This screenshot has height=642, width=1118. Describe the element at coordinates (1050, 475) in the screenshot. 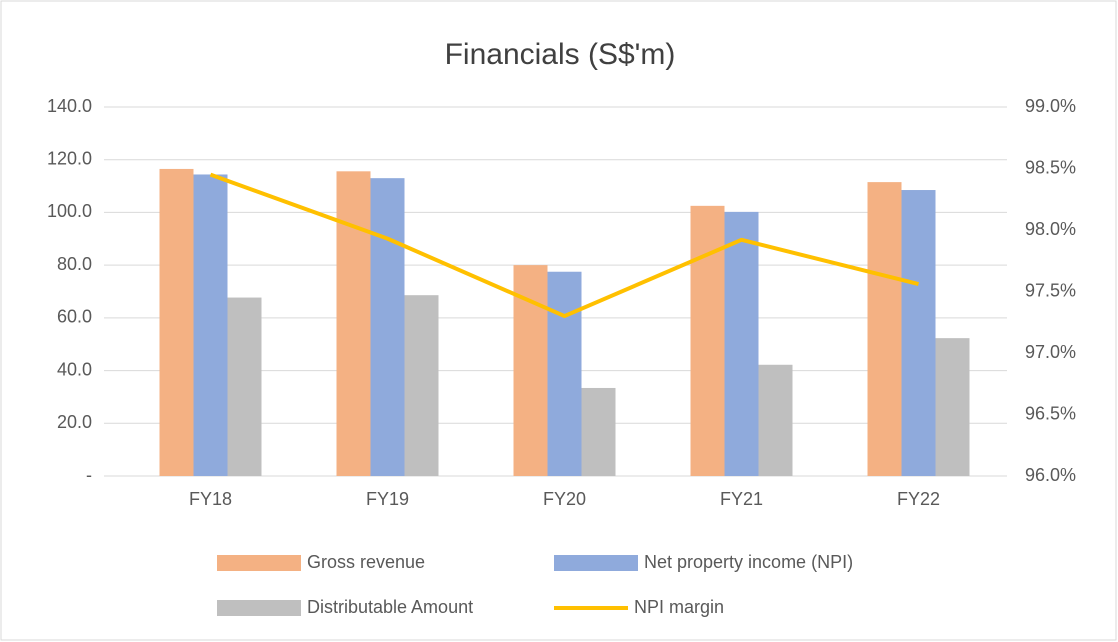

I see `y2-tick-label: 96.0%` at that location.